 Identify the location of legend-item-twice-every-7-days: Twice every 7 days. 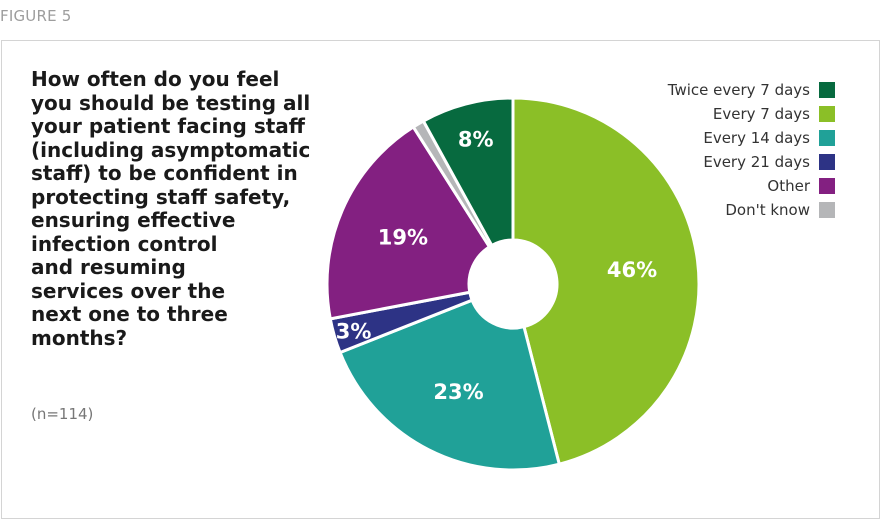
(751, 90).